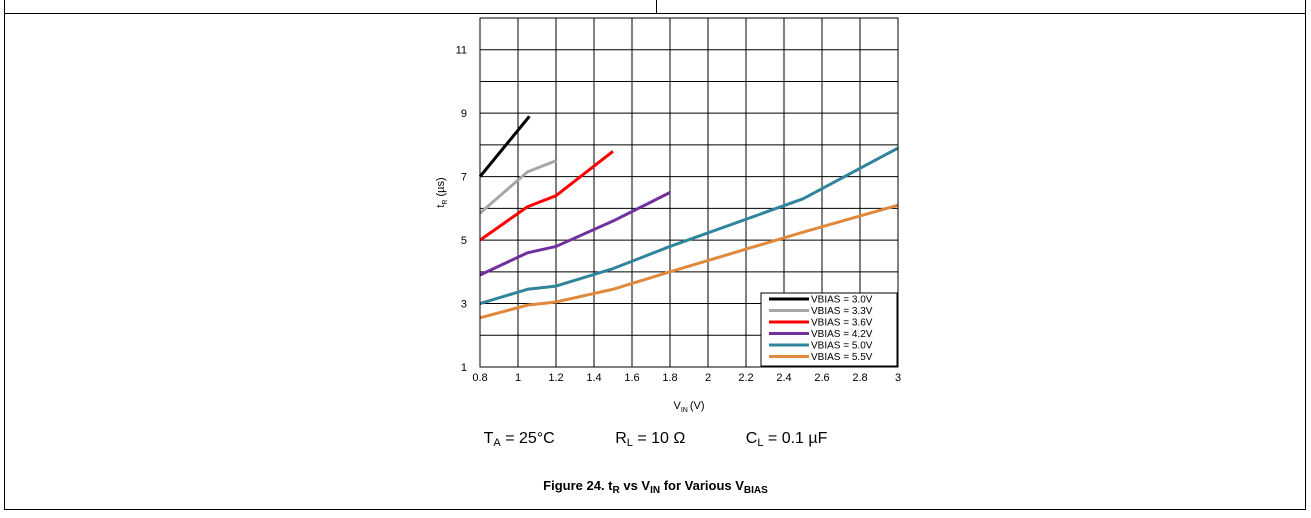 The image size is (1311, 518). I want to click on legend-label: VBIAS = 5.0V, so click(842, 346).